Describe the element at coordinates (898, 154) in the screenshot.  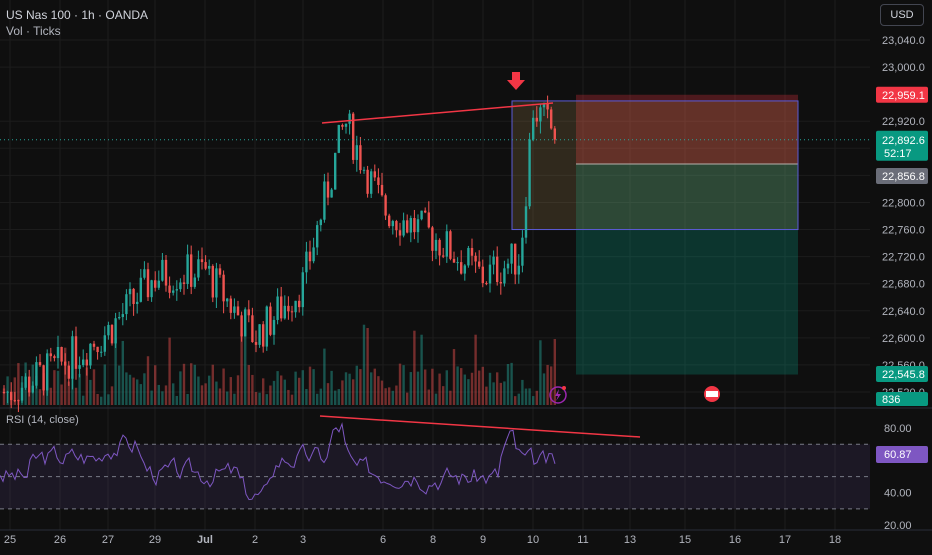
I see `countdown-tag: 52:17` at that location.